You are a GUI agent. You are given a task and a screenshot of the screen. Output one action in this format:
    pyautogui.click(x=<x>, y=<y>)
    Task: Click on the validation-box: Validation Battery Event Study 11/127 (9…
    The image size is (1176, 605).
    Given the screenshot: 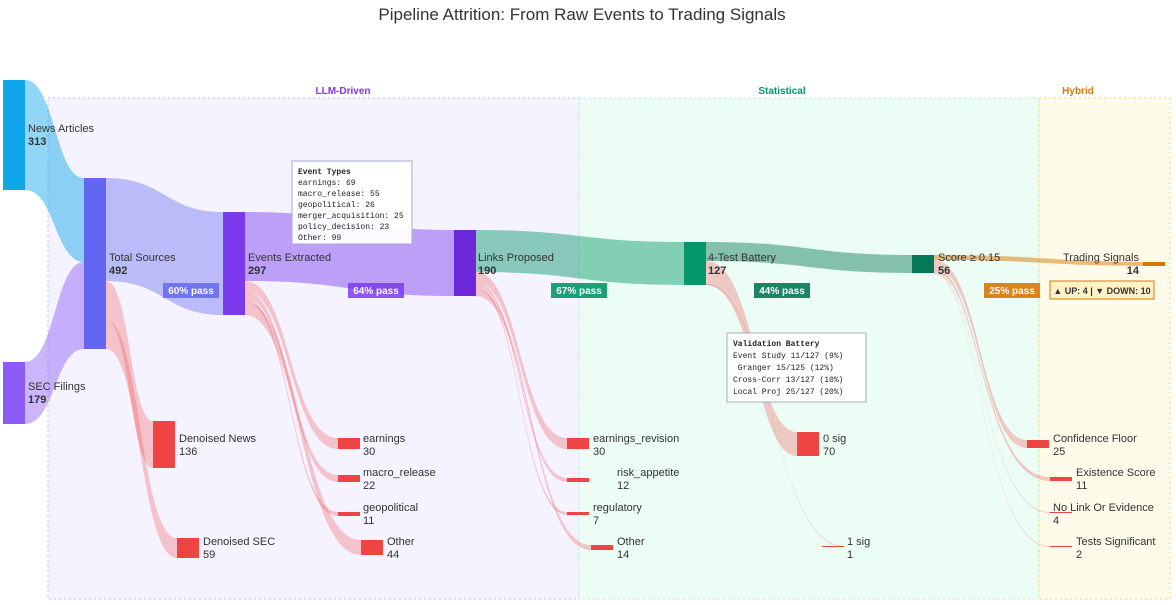 What is the action you would take?
    pyautogui.click(x=796, y=367)
    